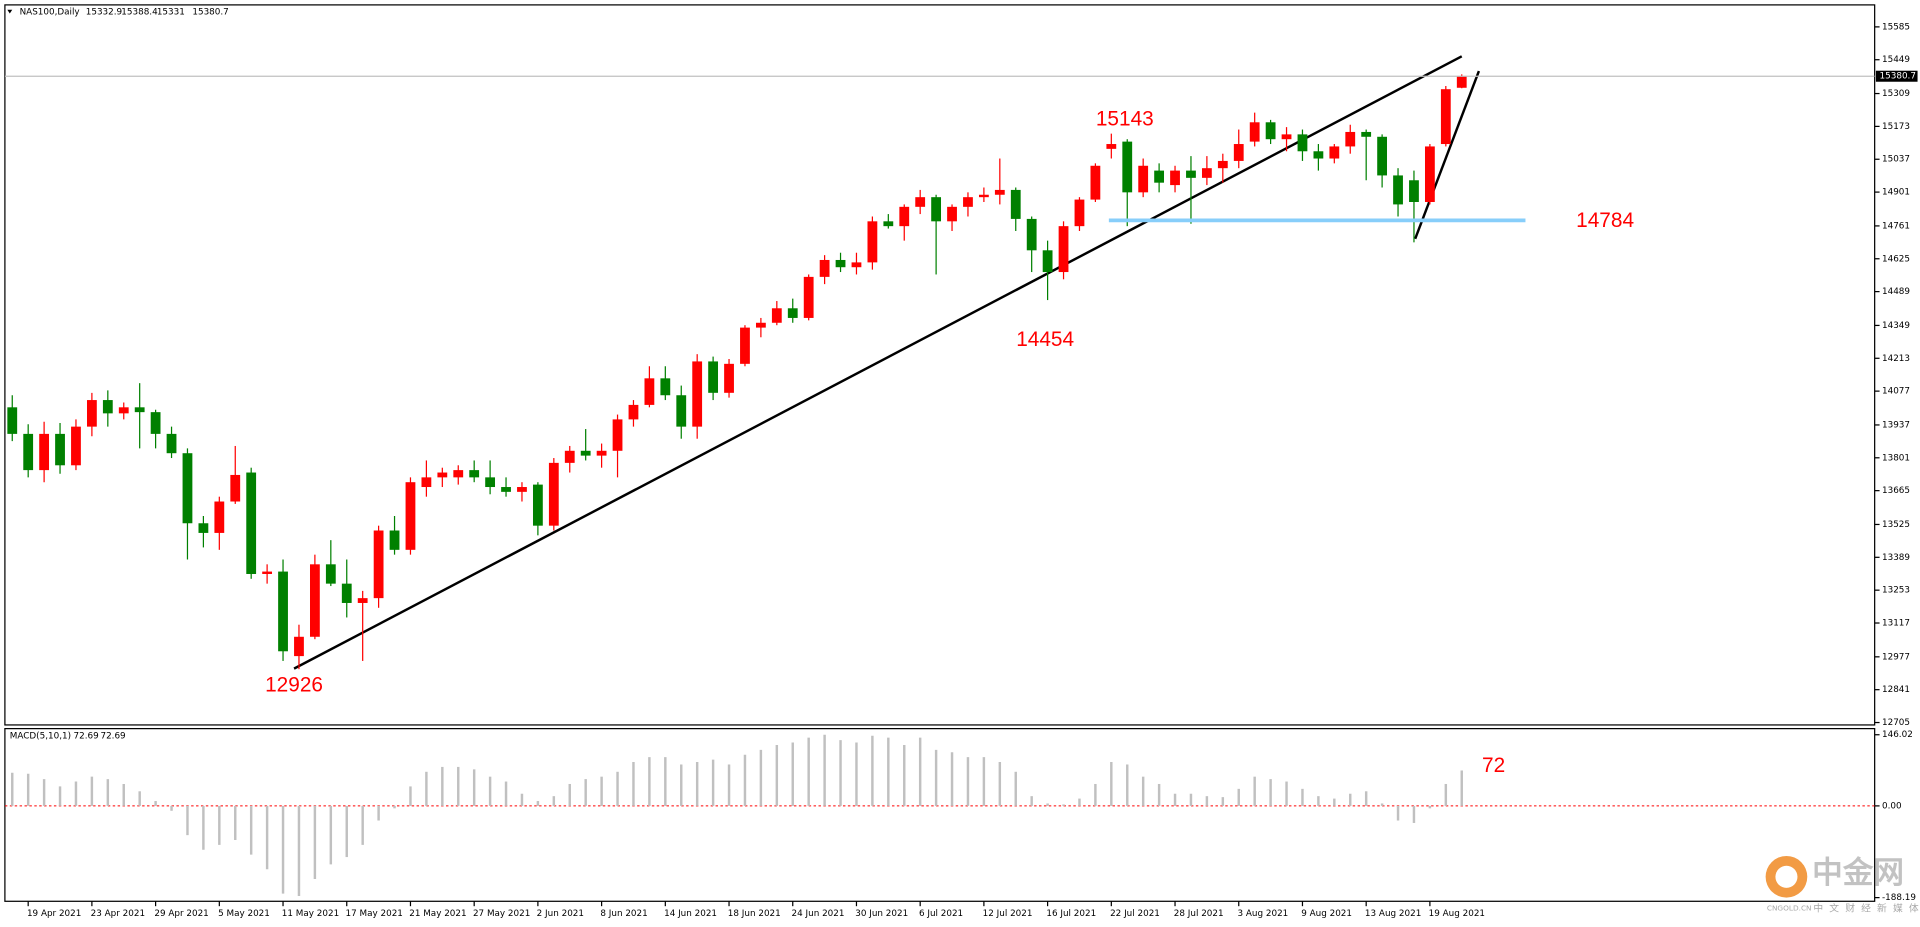 The width and height of the screenshot is (1920, 927). What do you see at coordinates (1896, 127) in the screenshot?
I see `y-tick-label: 15173` at bounding box center [1896, 127].